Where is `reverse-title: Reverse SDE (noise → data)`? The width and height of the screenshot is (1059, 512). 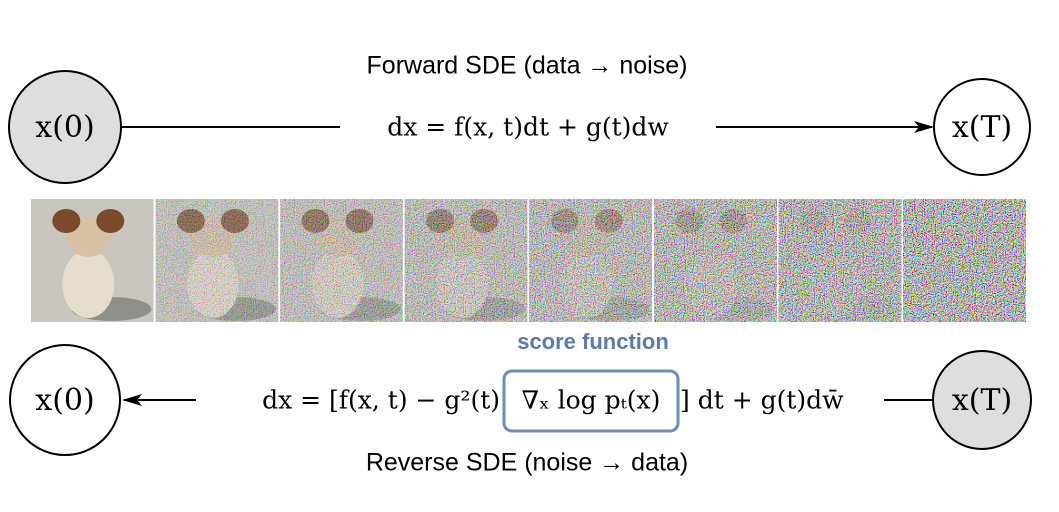 reverse-title: Reverse SDE (noise → data) is located at coordinates (527, 463).